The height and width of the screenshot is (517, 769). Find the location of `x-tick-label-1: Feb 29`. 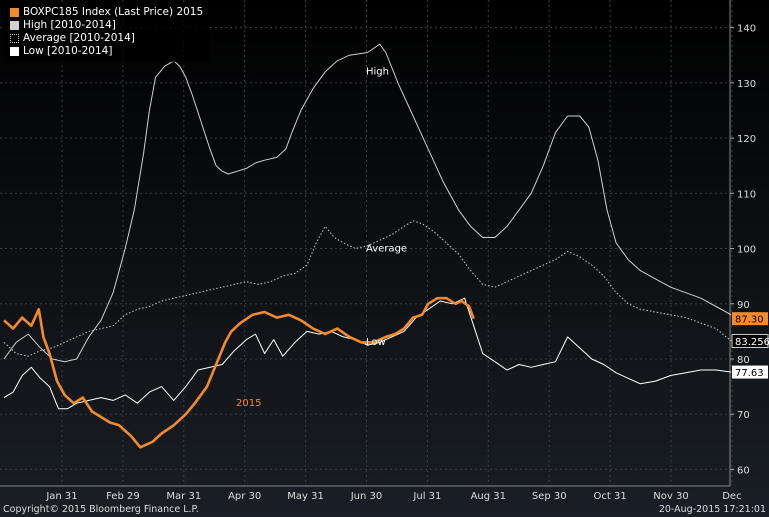

x-tick-label-1: Feb 29 is located at coordinates (123, 496).